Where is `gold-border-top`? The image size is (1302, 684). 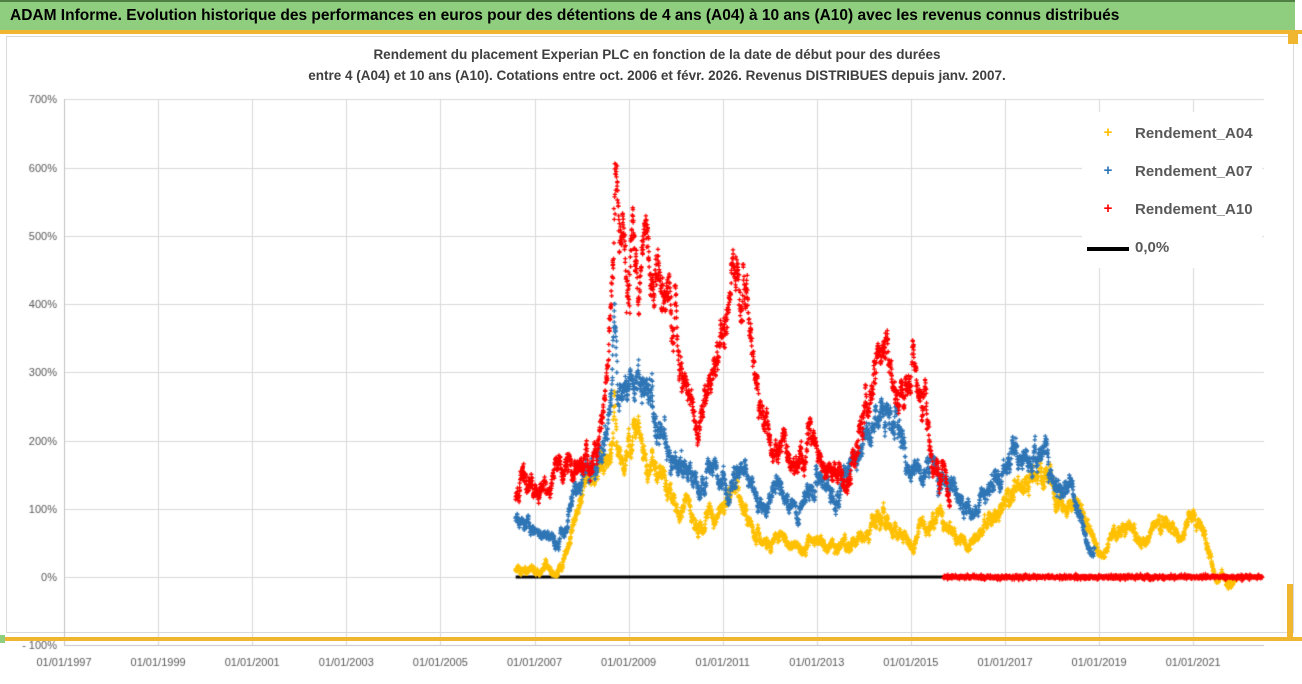 gold-border-top is located at coordinates (651, 32).